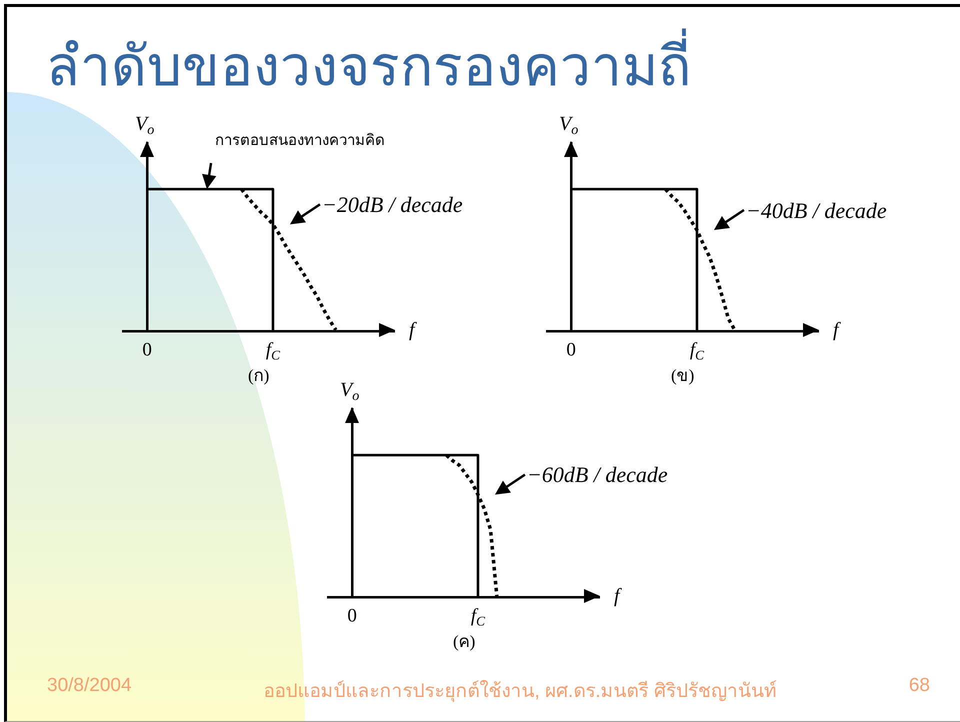 This screenshot has height=722, width=960. I want to click on text: (ค), so click(464, 641).